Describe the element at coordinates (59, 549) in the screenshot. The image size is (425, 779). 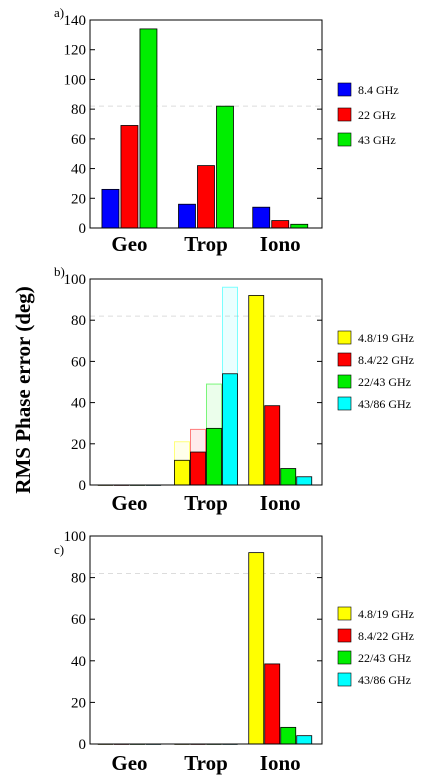
I see `panel-label: c)` at that location.